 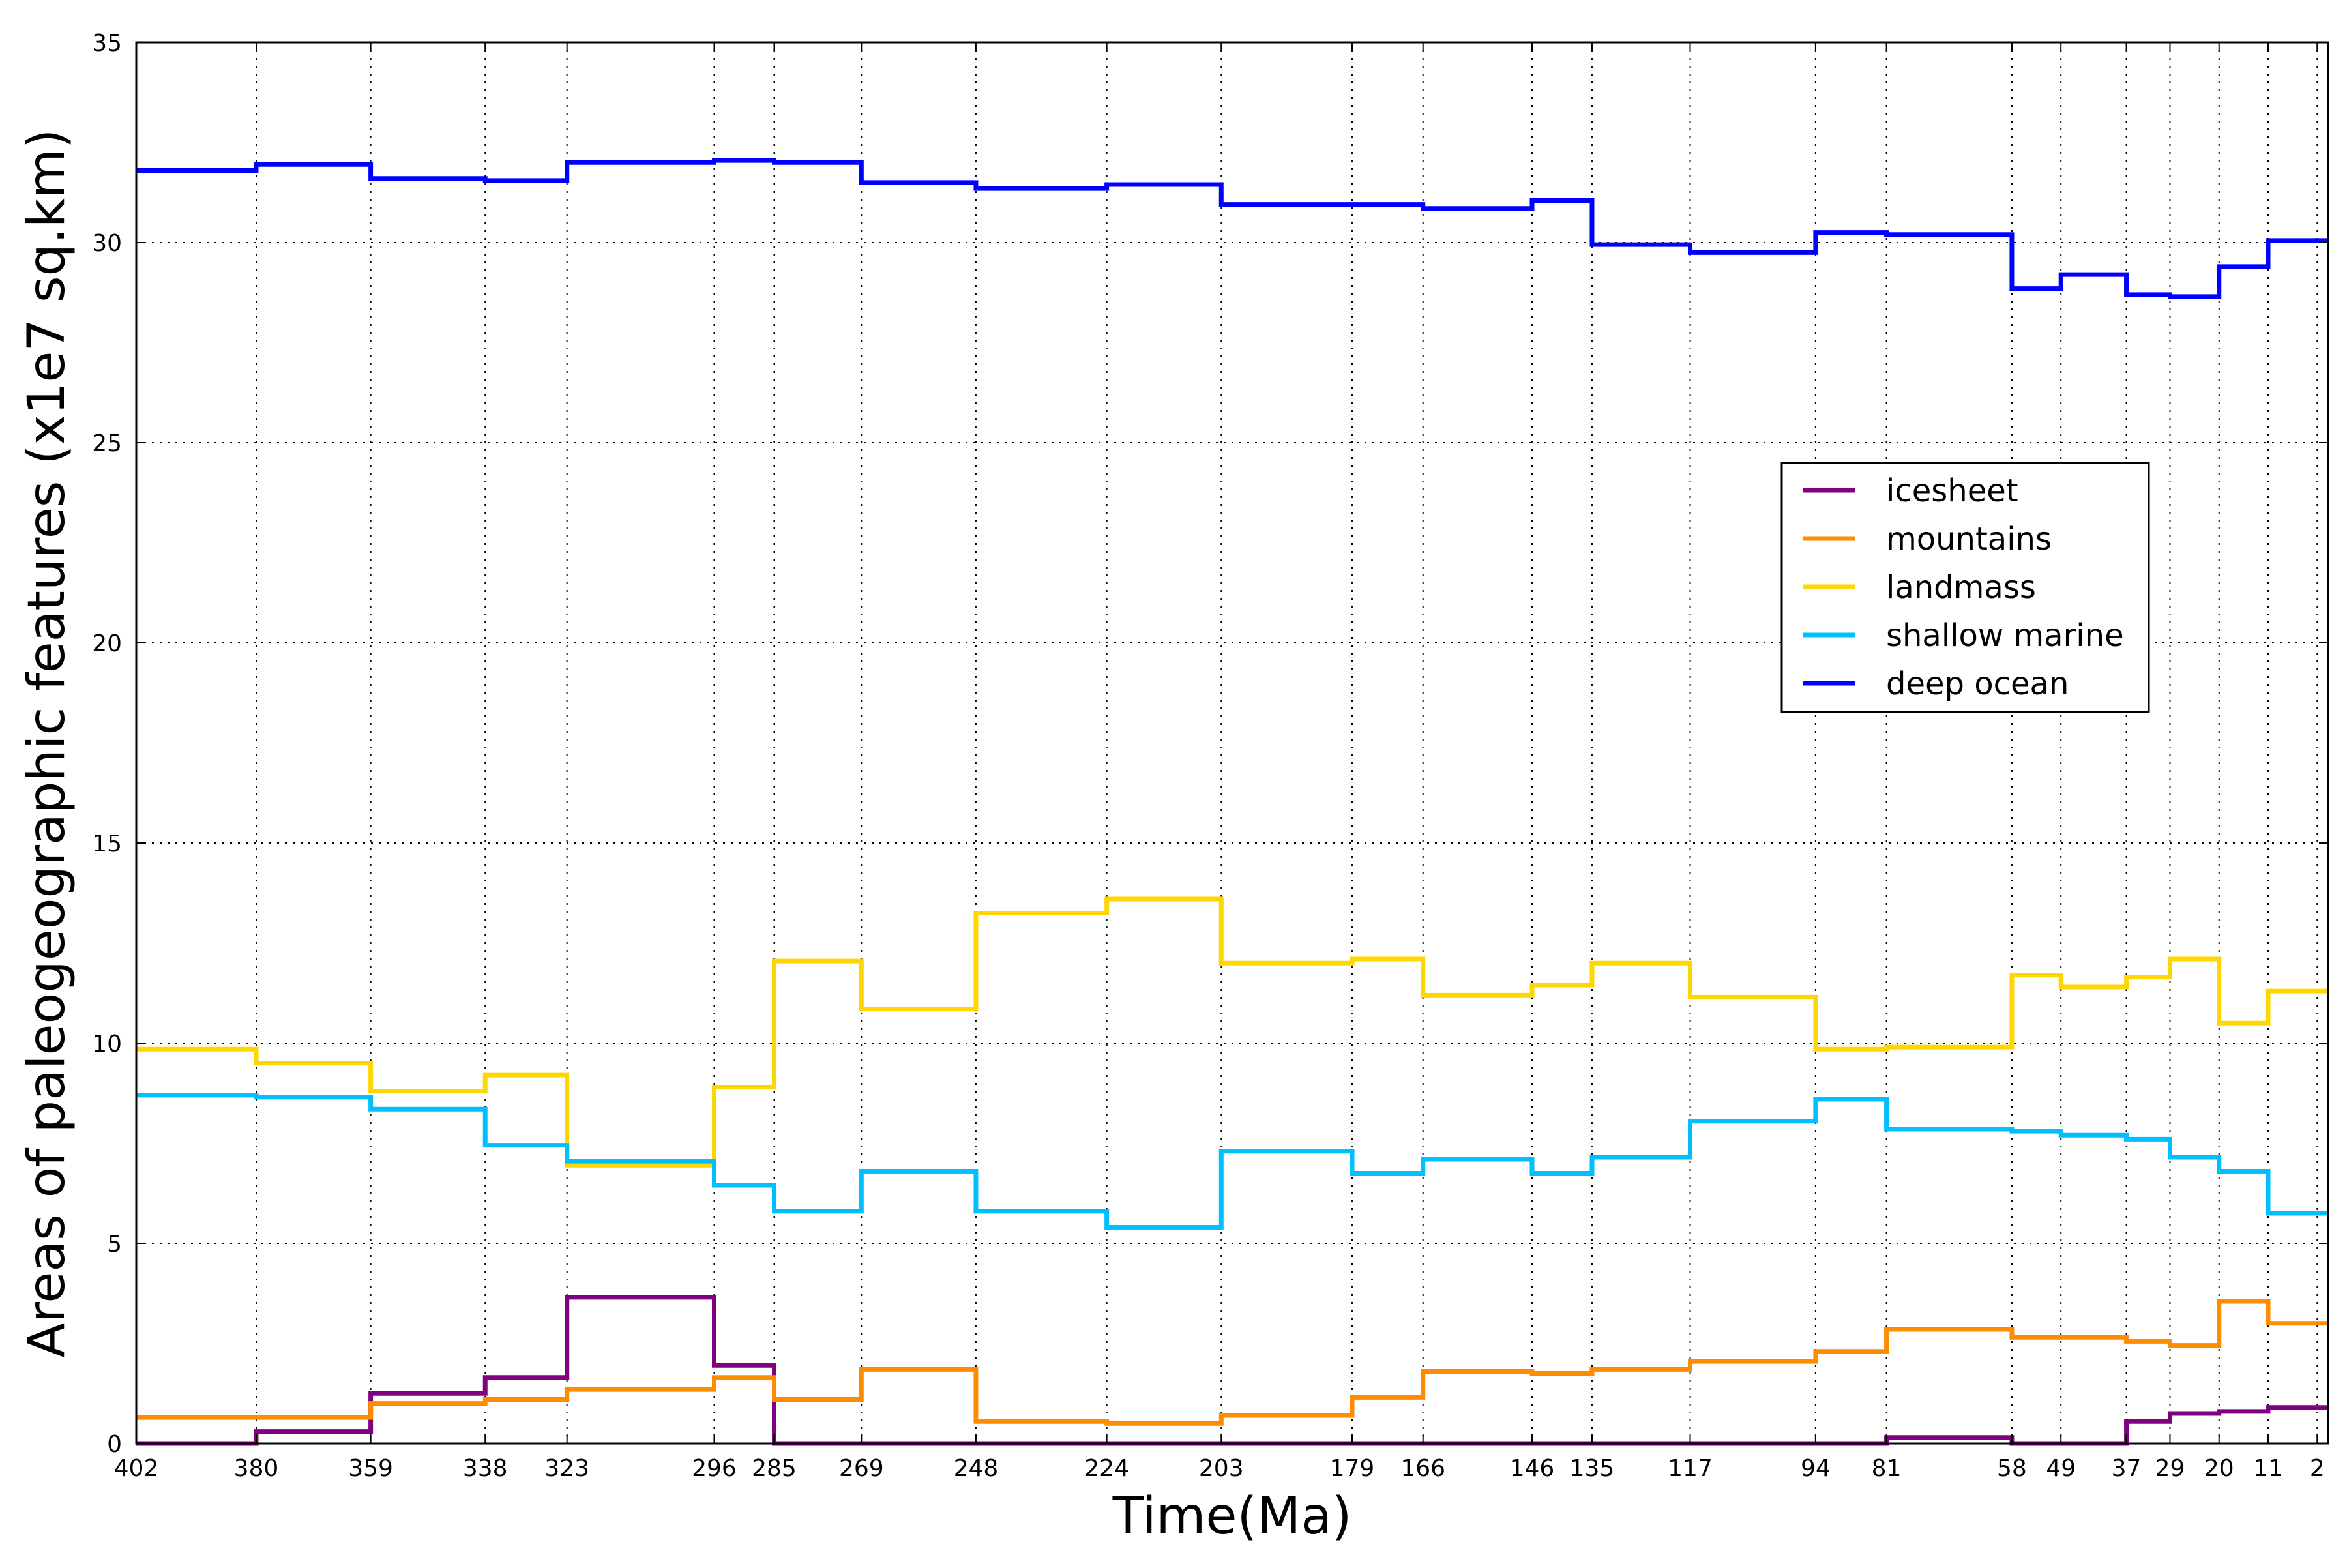 I want to click on x-tick-label: 402, so click(x=136, y=1469).